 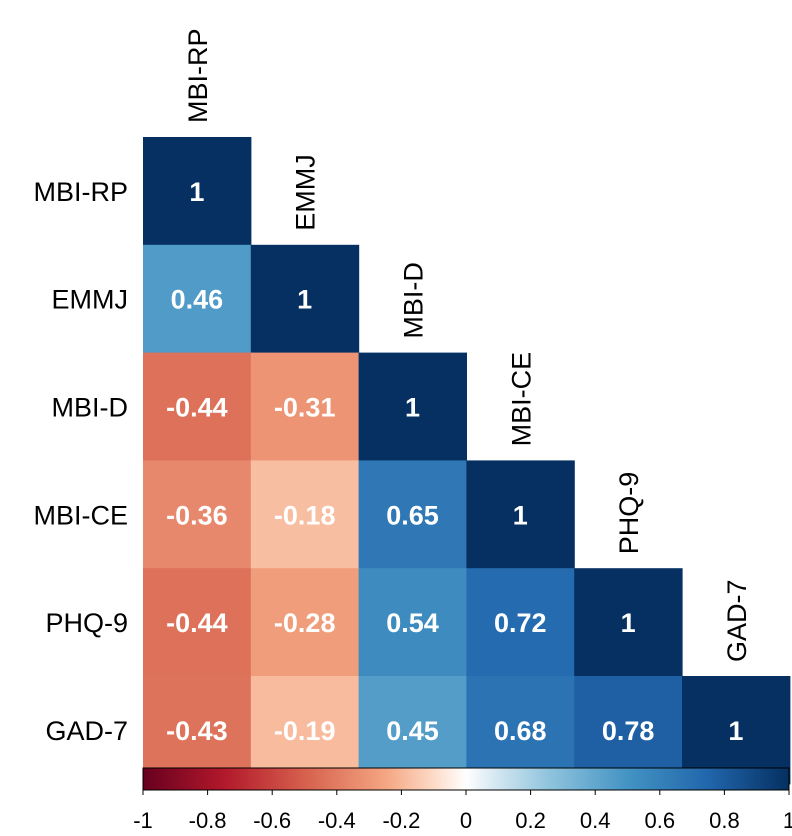 I want to click on row-label: MBI-CE, so click(x=81, y=515).